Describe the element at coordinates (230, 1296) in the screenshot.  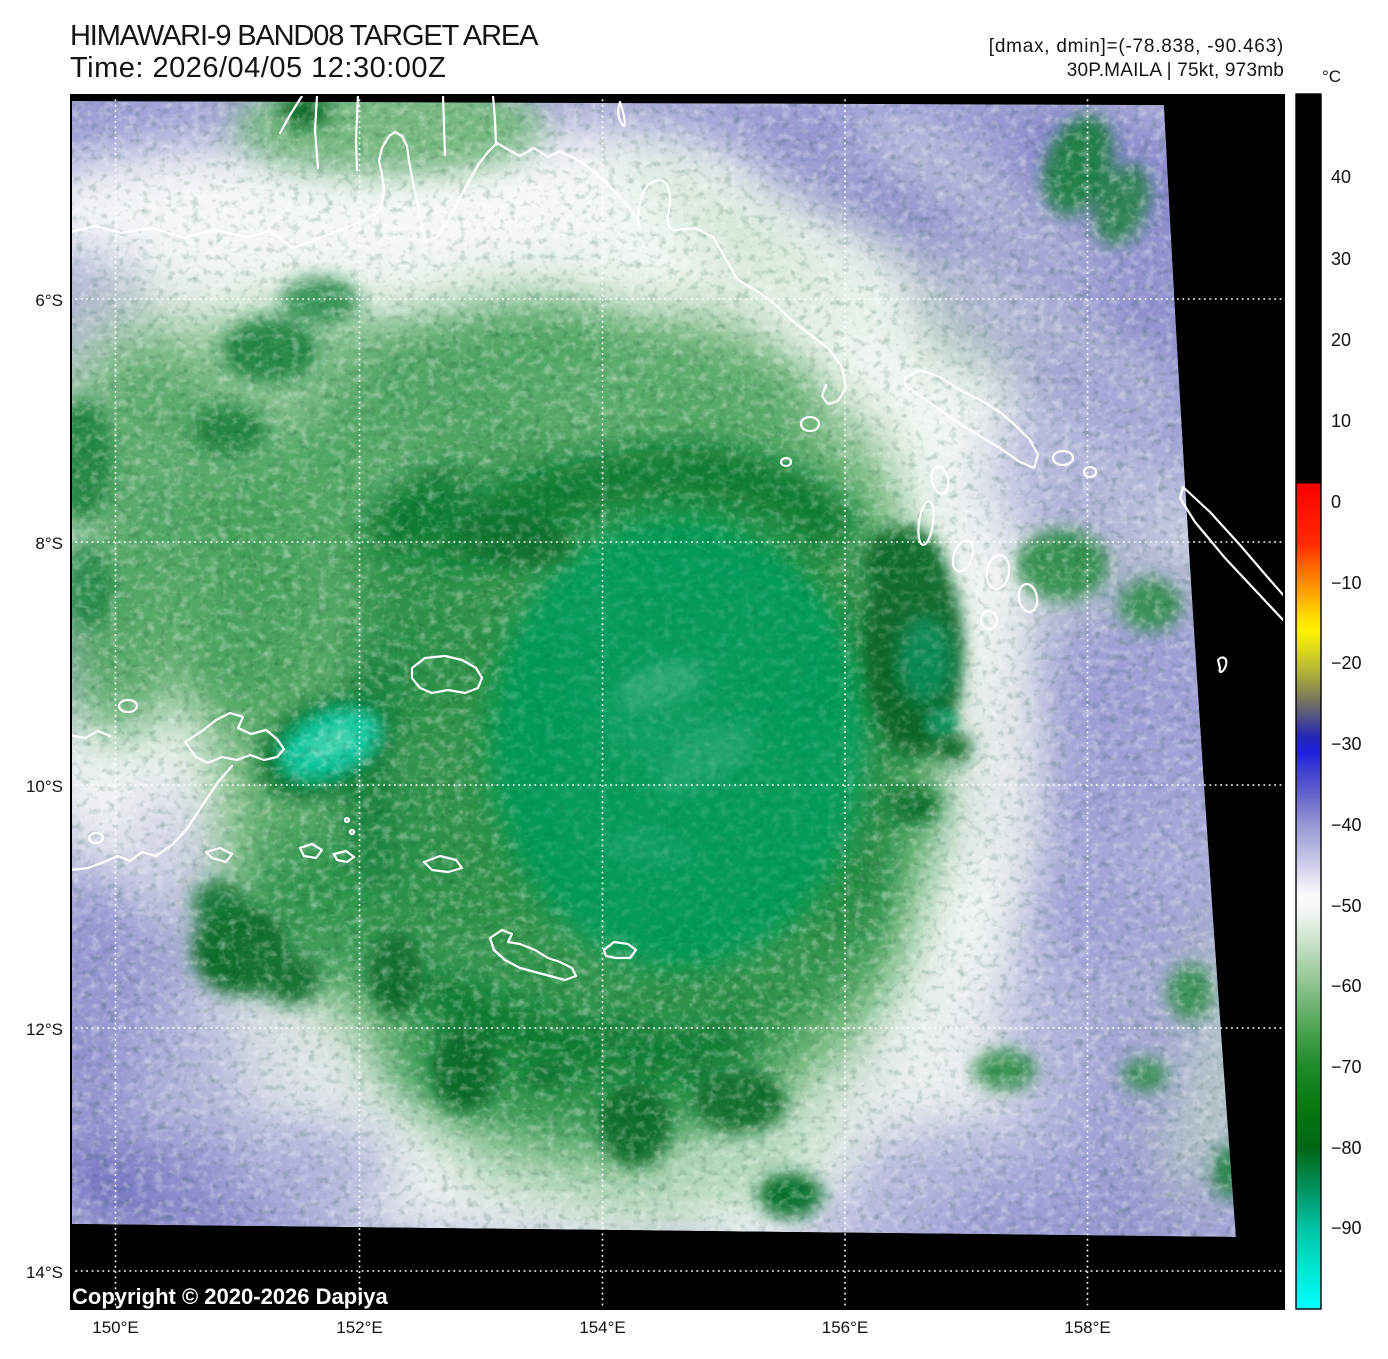
I see `svg-text: Copyright © 2020-2026 Dapiya` at that location.